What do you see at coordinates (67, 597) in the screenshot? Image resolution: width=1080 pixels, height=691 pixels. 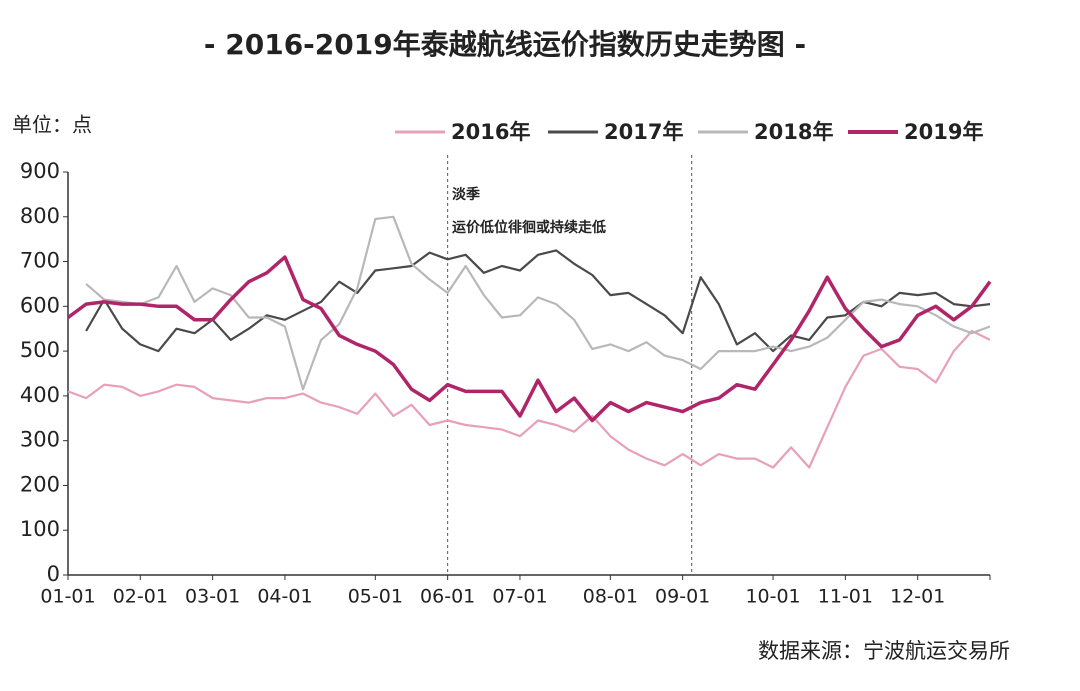 I see `x-tick-label: 01-01` at bounding box center [67, 597].